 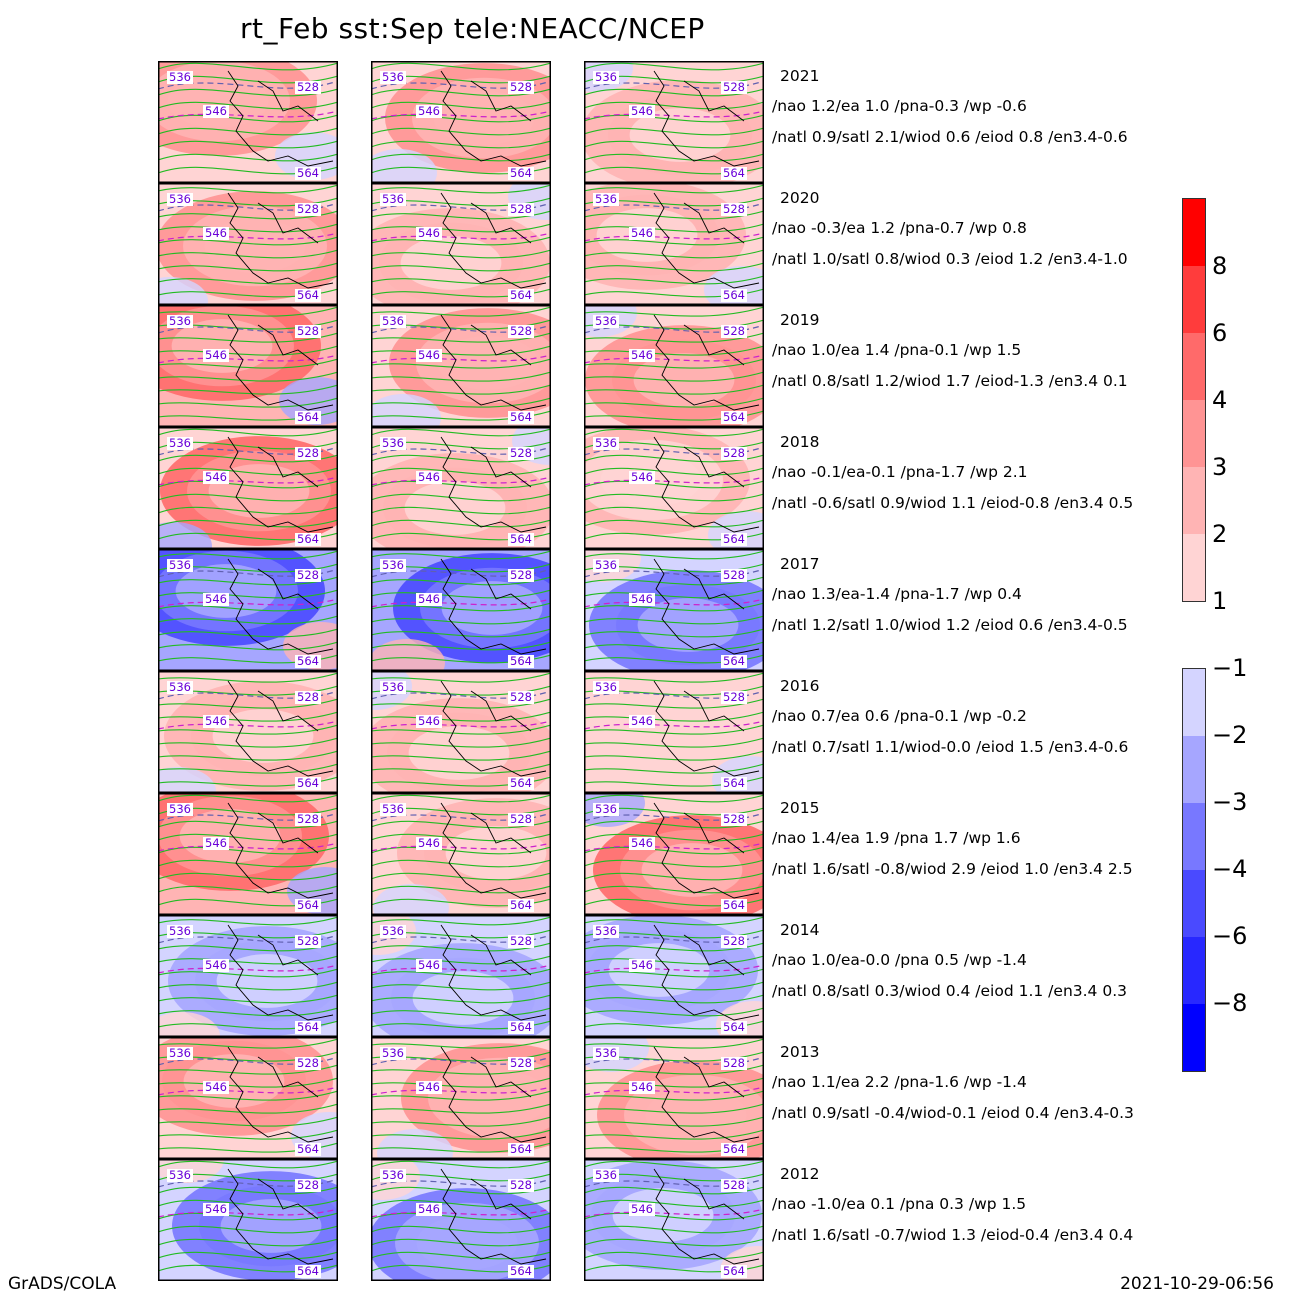 What do you see at coordinates (1230, 869) in the screenshot?
I see `colorbar-tick-label: −4` at bounding box center [1230, 869].